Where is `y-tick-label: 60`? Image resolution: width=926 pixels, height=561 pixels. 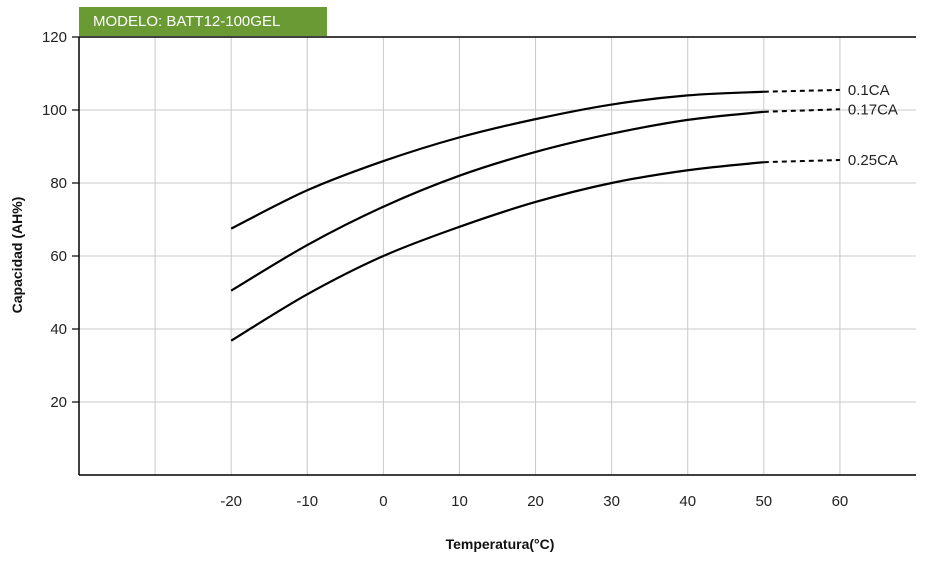 y-tick-label: 60 is located at coordinates (58, 256).